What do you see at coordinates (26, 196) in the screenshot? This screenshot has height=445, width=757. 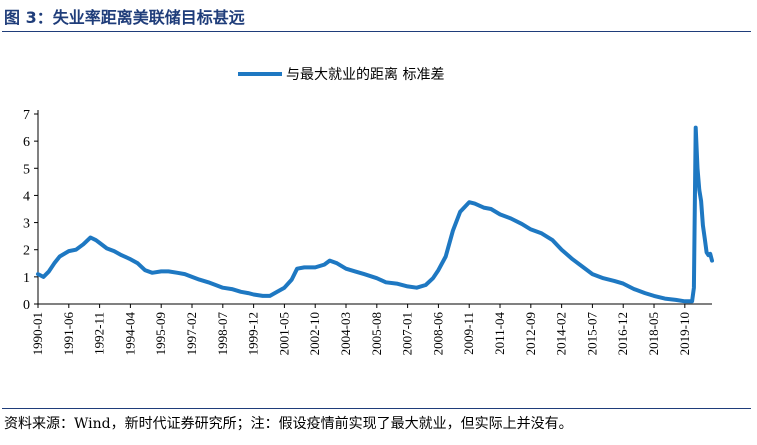 I see `y-tick-label: 4` at bounding box center [26, 196].